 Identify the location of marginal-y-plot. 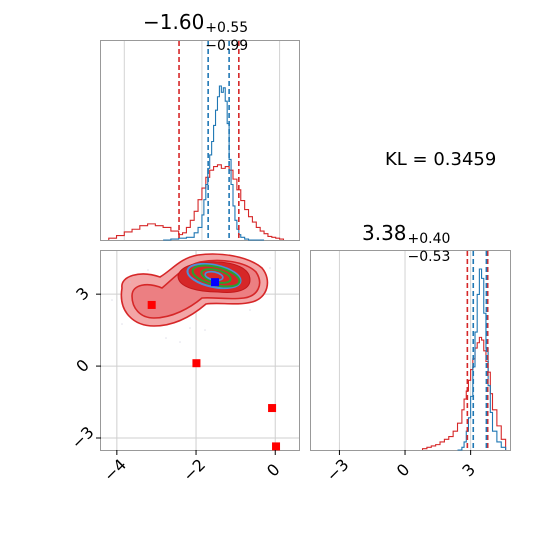
(422, 351).